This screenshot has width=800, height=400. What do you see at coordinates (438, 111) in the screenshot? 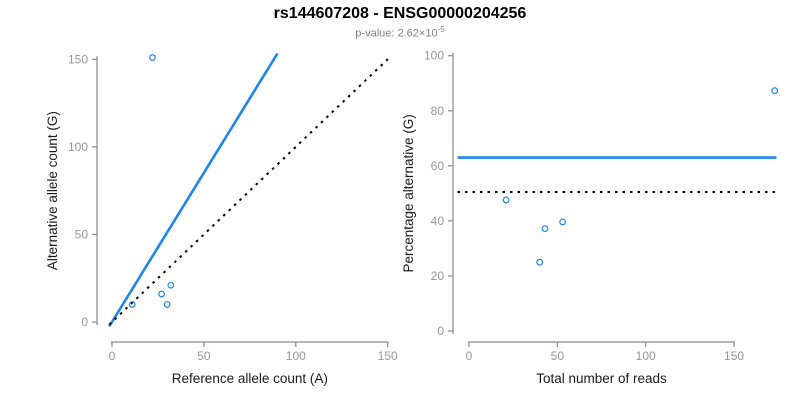
I see `y-axis-tick-label: 80` at bounding box center [438, 111].